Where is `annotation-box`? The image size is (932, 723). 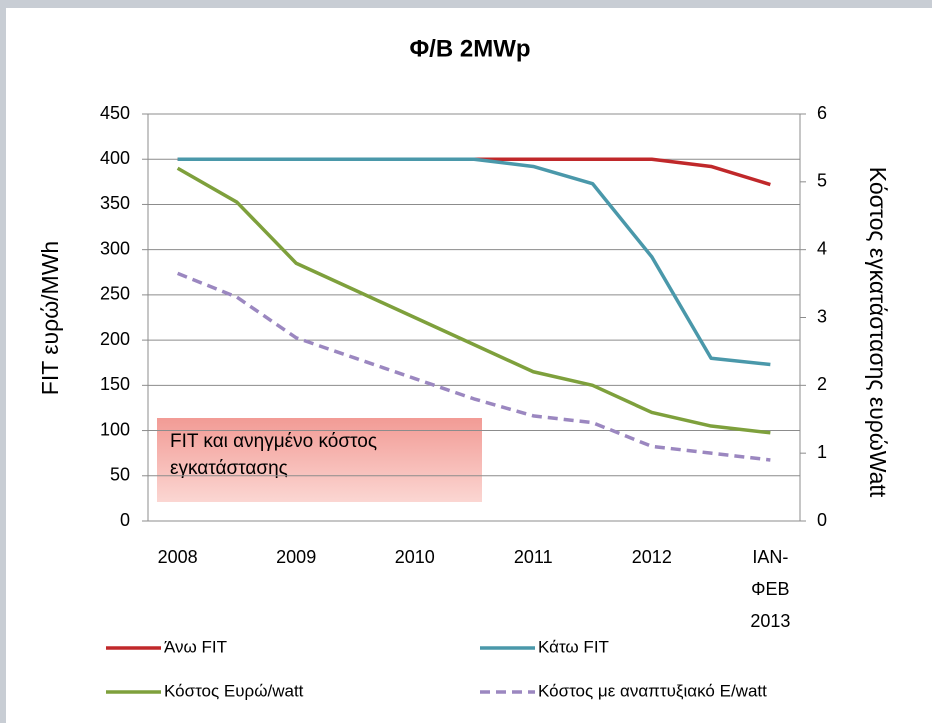 annotation-box is located at coordinates (319, 460).